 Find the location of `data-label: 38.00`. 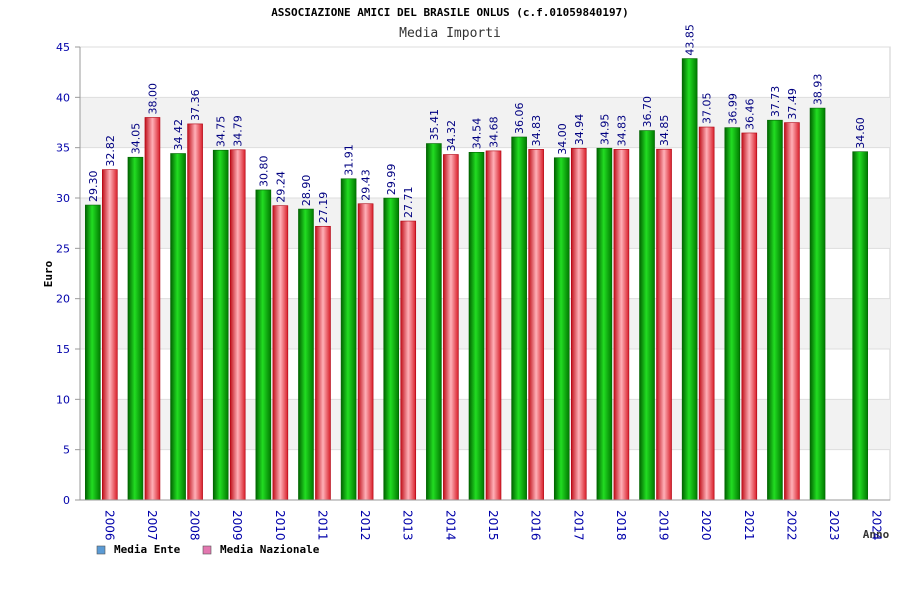

data-label: 38.00 is located at coordinates (152, 99).